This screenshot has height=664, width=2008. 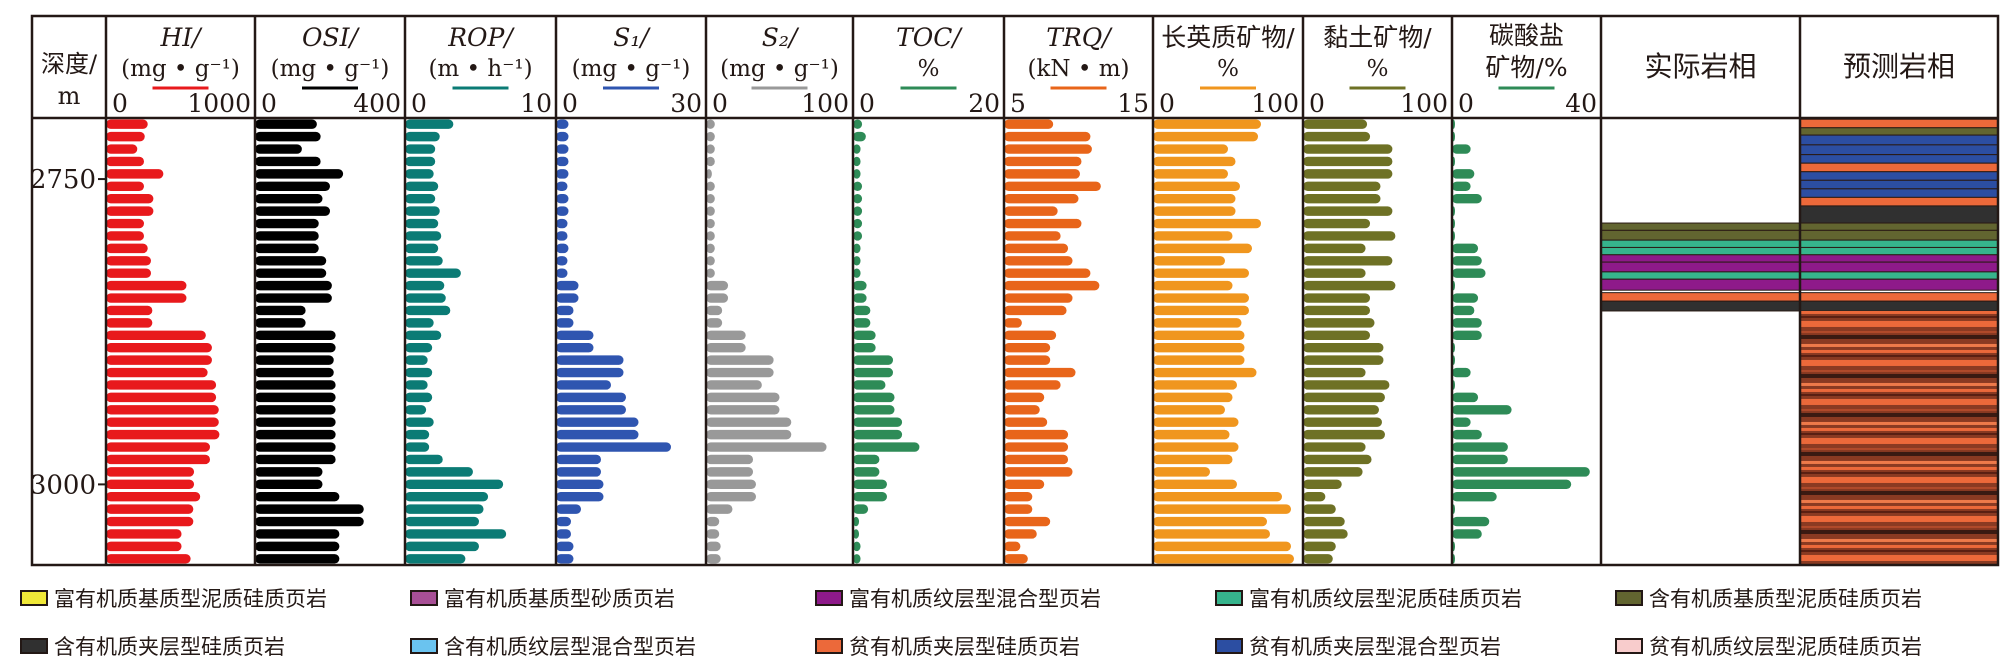 What do you see at coordinates (1079, 37) in the screenshot?
I see `track-title: TRQ/` at bounding box center [1079, 37].